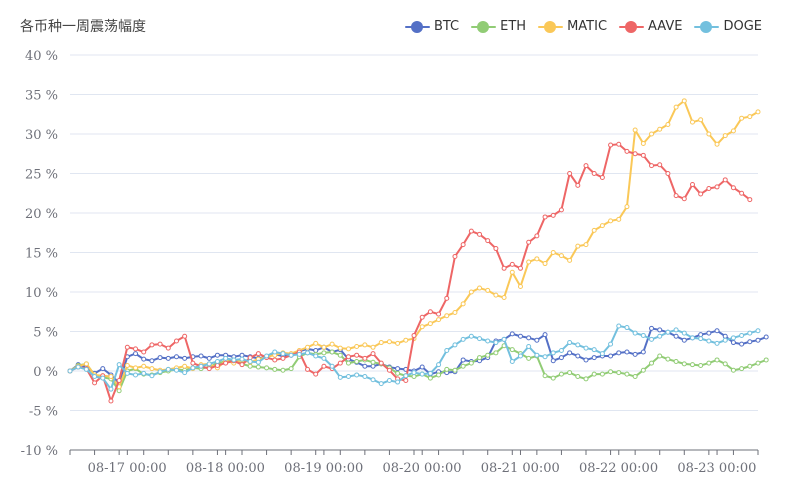 The width and height of the screenshot is (800, 500). What do you see at coordinates (45, 372) in the screenshot?
I see `y-tick-label: 0 %` at bounding box center [45, 372].